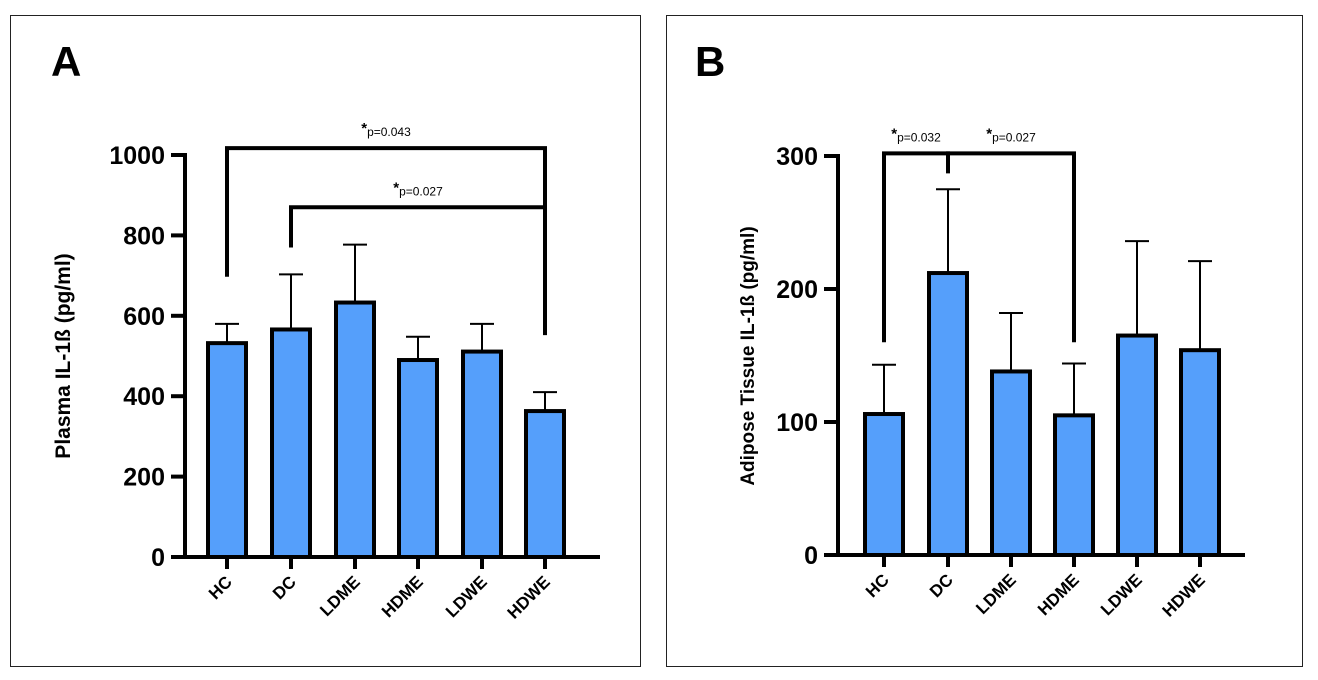 The height and width of the screenshot is (680, 1318). I want to click on p-value: p=0.032, so click(919, 137).